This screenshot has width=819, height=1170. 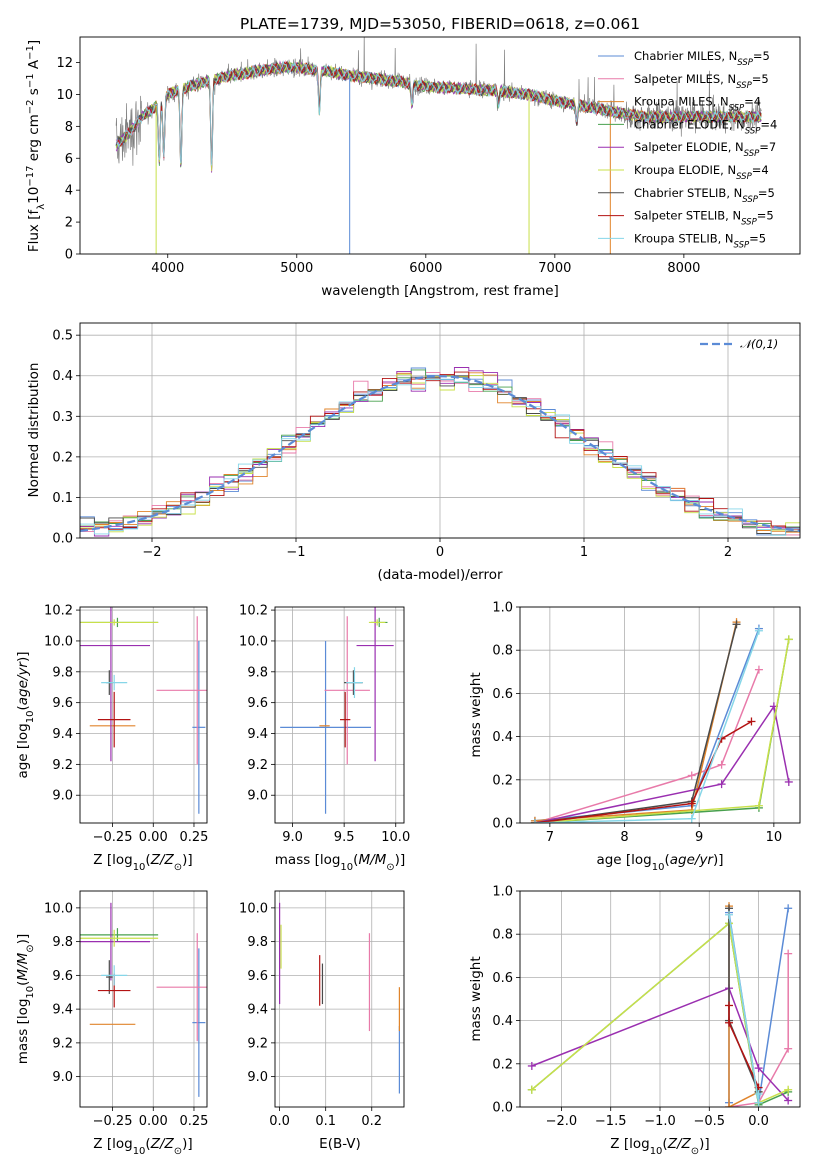 I want to click on legend-entry-krou_miles: Kroupa MILES, NSSP=4, so click(x=679, y=104).